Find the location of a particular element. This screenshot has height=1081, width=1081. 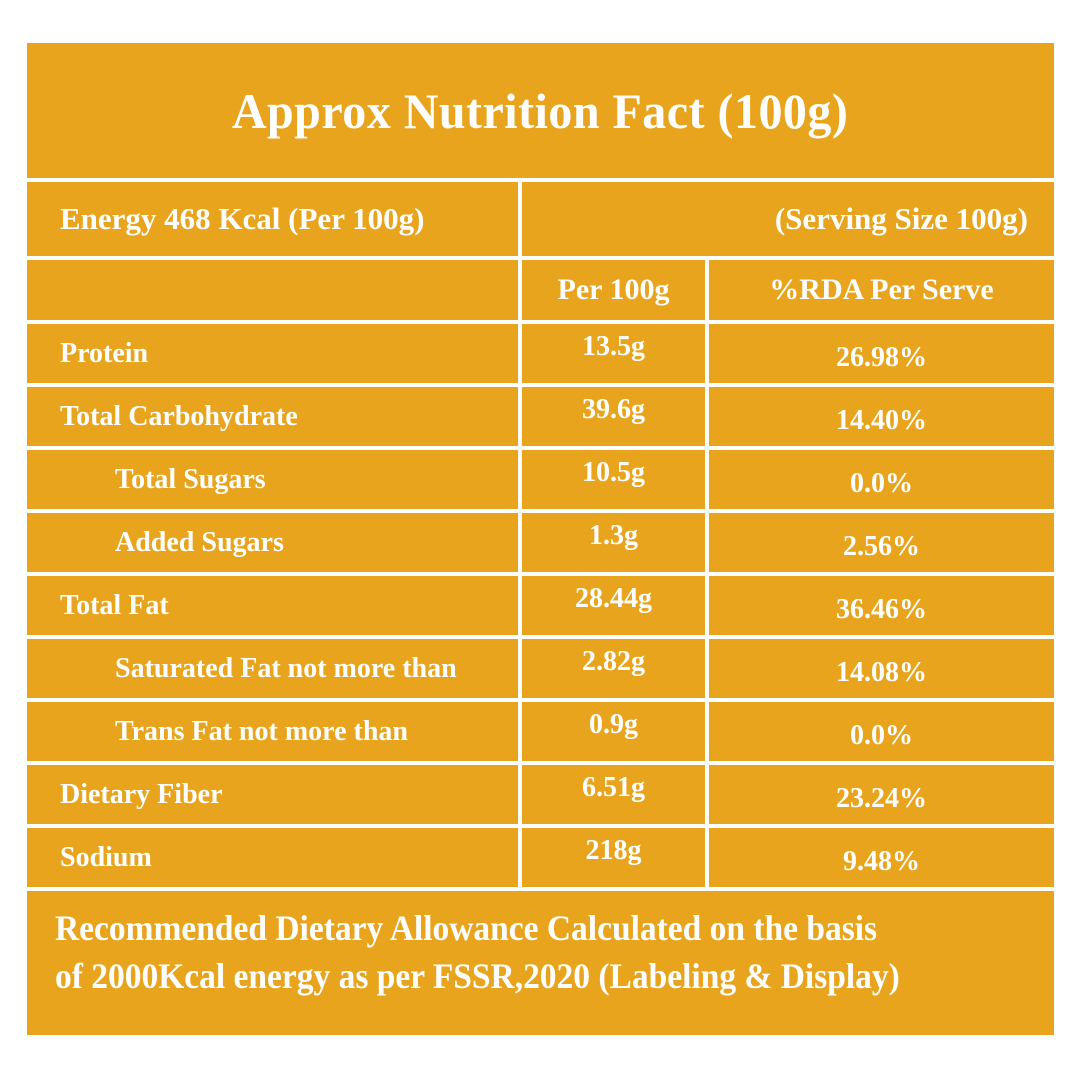

row-rda-saturated-fat: 14.08% is located at coordinates (881, 668).